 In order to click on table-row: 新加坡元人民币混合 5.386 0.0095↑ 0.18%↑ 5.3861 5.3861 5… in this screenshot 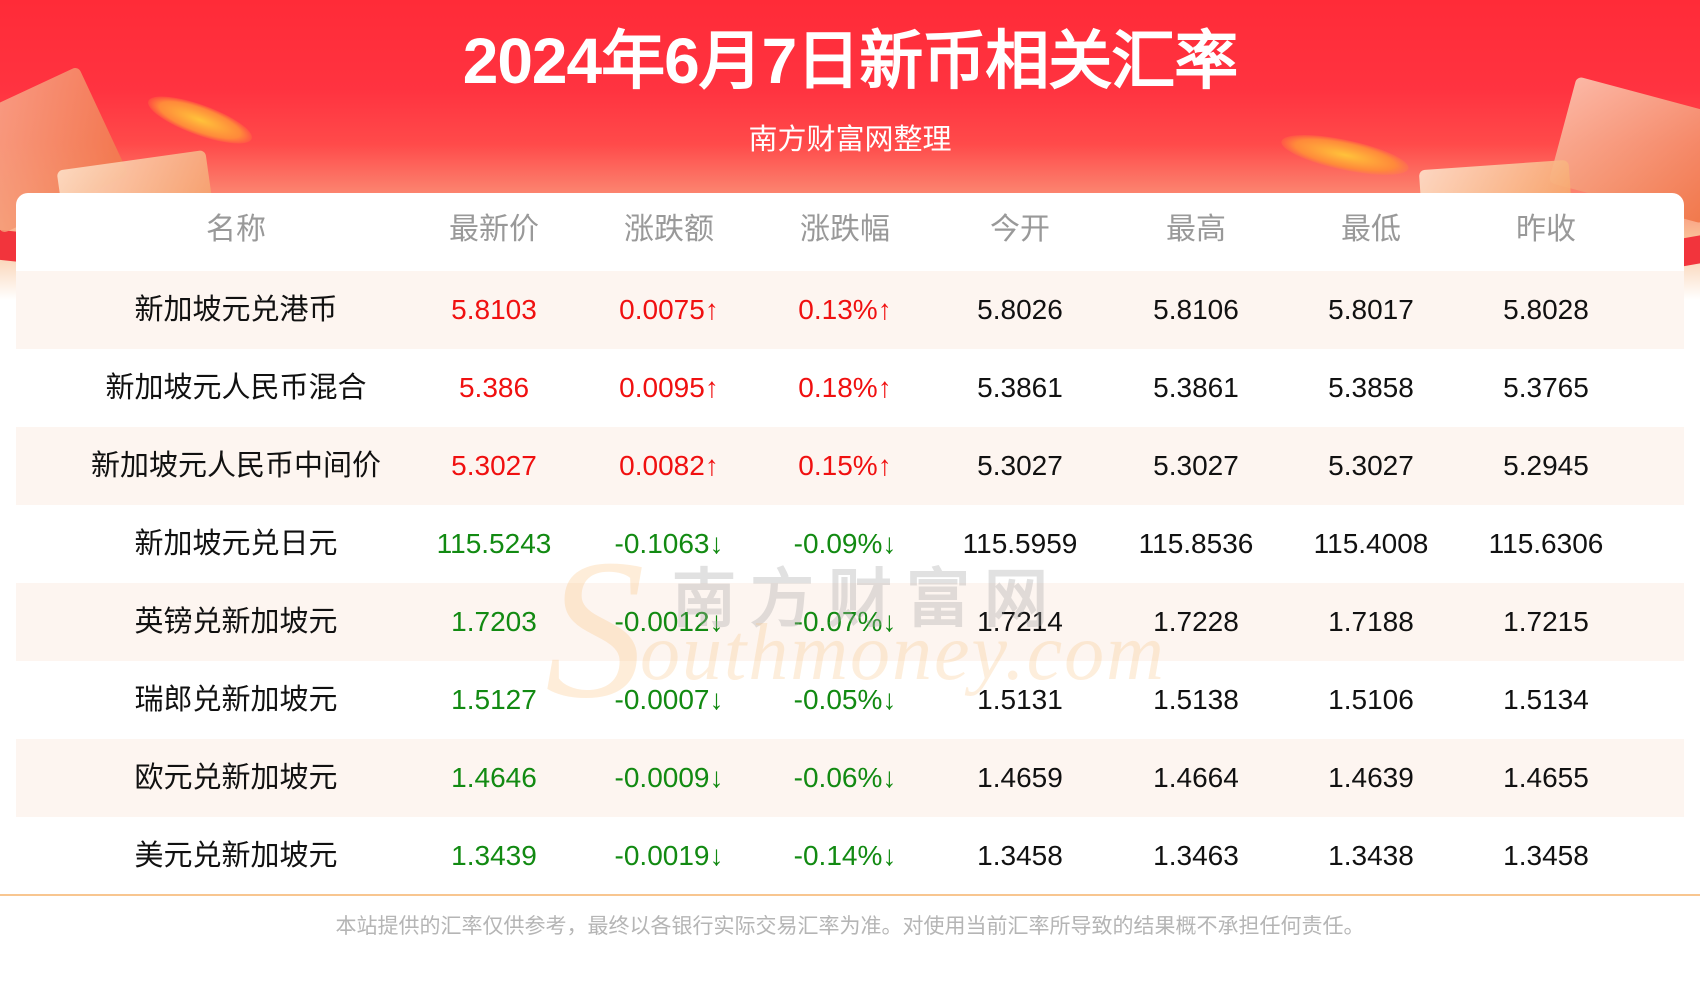, I will do `click(850, 388)`.